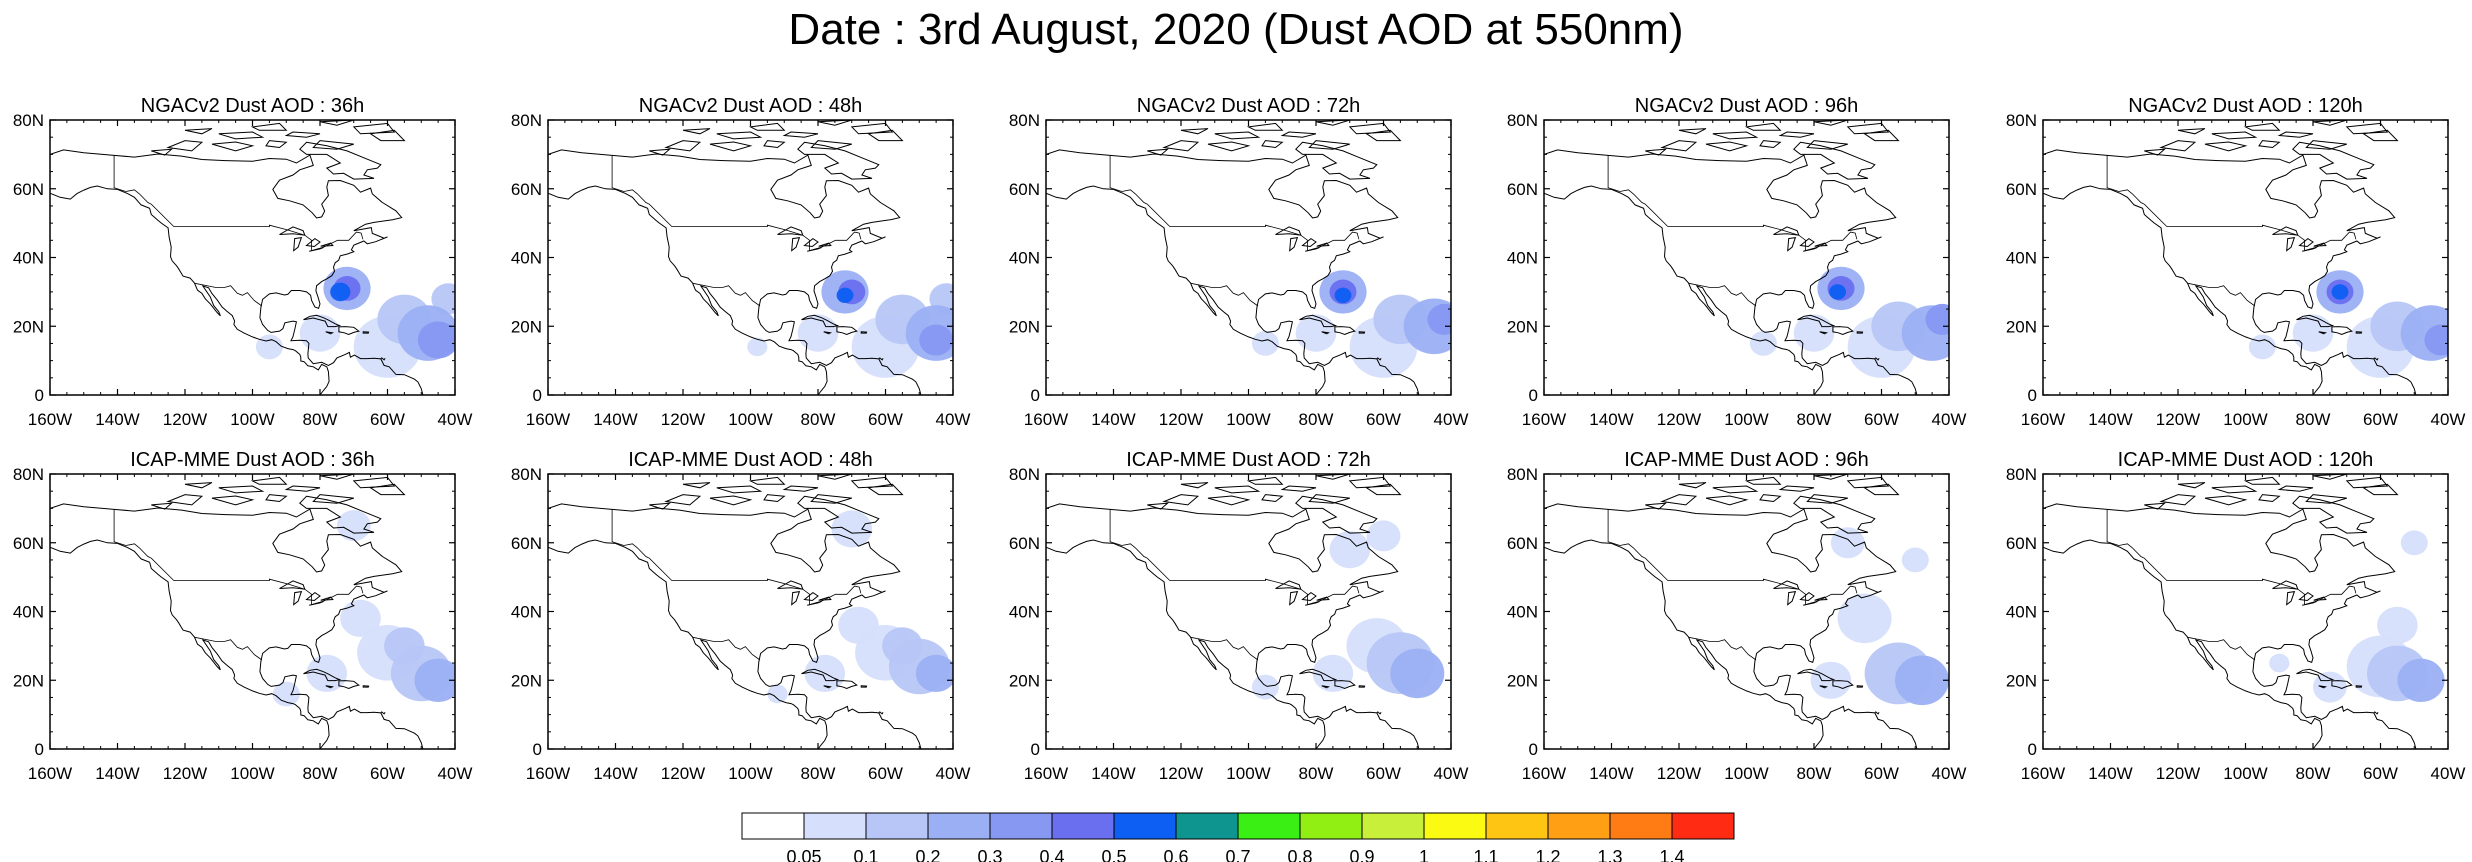  What do you see at coordinates (2246, 460) in the screenshot?
I see `panel-title: ICAP-MME Dust AOD : 120h` at bounding box center [2246, 460].